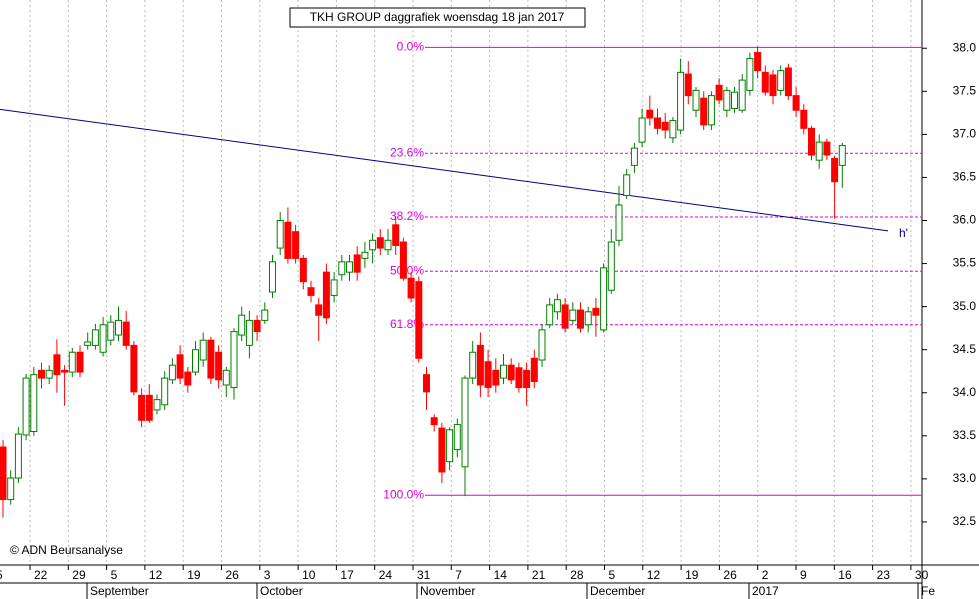 The width and height of the screenshot is (979, 599). I want to click on y-tick-label: 38.0, so click(965, 47).